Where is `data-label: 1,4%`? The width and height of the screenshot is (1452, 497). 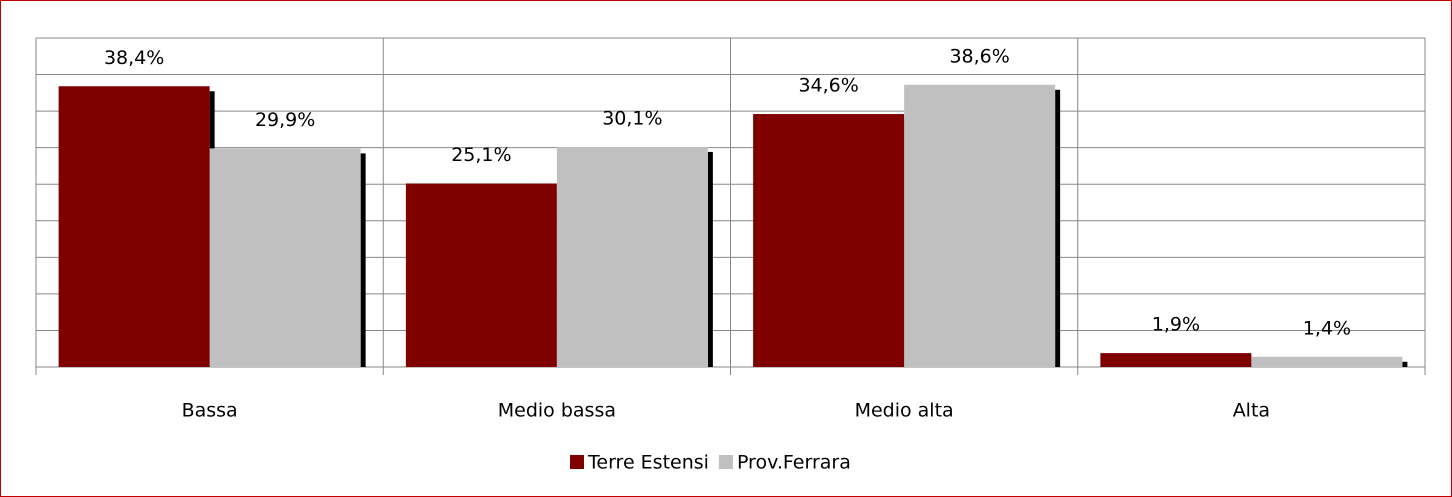 data-label: 1,4% is located at coordinates (1327, 328).